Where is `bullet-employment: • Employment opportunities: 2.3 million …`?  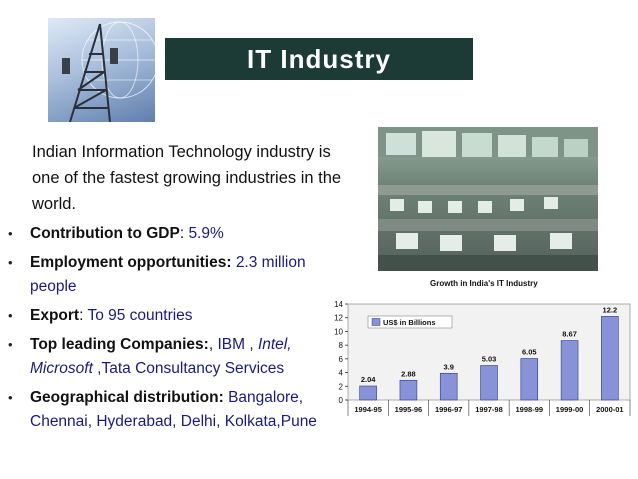
bullet-employment: • Employment opportunities: 2.3 million … is located at coordinates (171, 275).